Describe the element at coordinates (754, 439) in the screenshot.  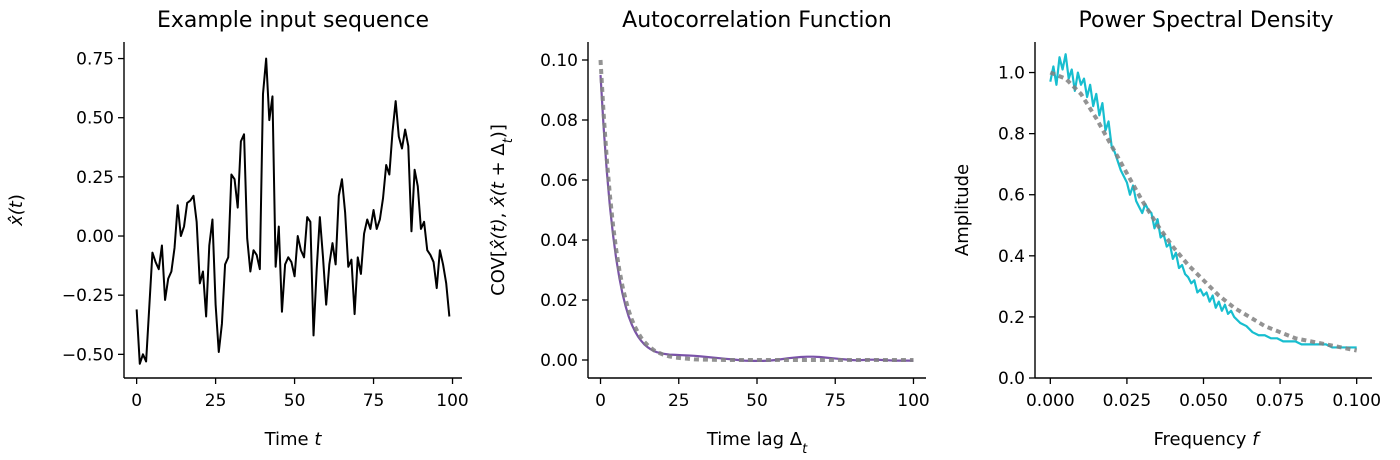
I see `label-part: Time lag Δ` at that location.